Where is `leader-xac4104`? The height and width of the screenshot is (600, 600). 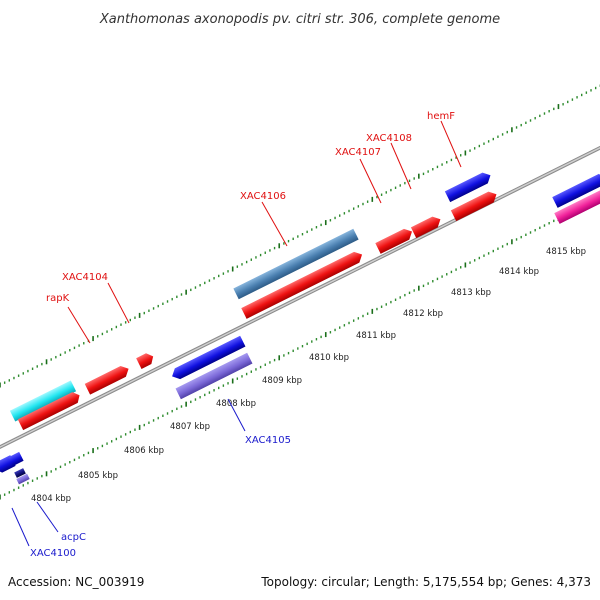 leader-xac4104 is located at coordinates (118, 303).